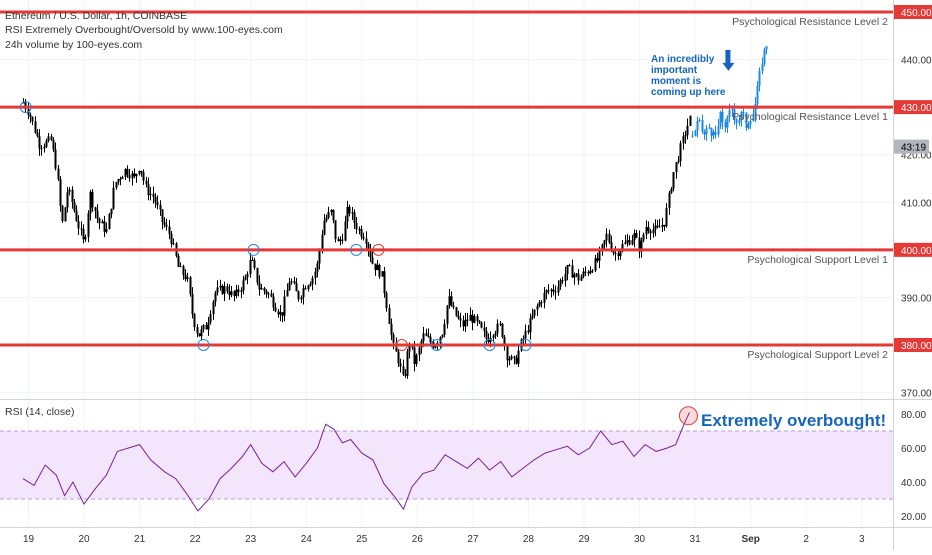 The width and height of the screenshot is (932, 555). Describe the element at coordinates (418, 539) in the screenshot. I see `time-tick-label: 26` at that location.